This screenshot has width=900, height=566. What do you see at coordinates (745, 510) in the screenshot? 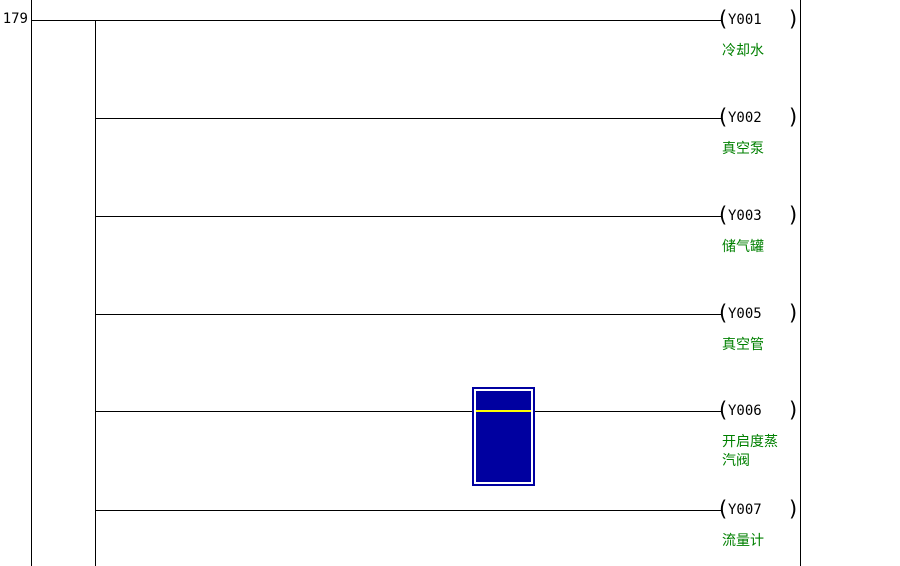
I see `coil-device-label: Y007` at bounding box center [745, 510].